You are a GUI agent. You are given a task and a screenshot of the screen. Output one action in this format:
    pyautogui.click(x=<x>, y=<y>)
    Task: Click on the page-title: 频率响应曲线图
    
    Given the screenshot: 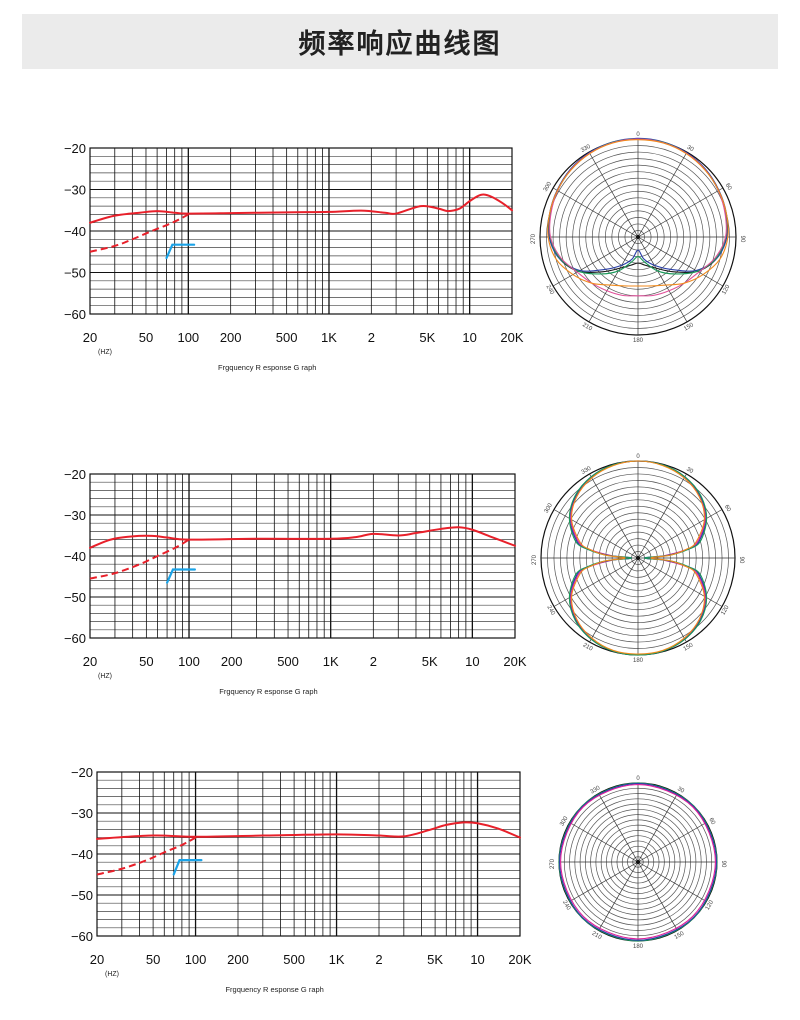 What is the action you would take?
    pyautogui.click(x=400, y=44)
    